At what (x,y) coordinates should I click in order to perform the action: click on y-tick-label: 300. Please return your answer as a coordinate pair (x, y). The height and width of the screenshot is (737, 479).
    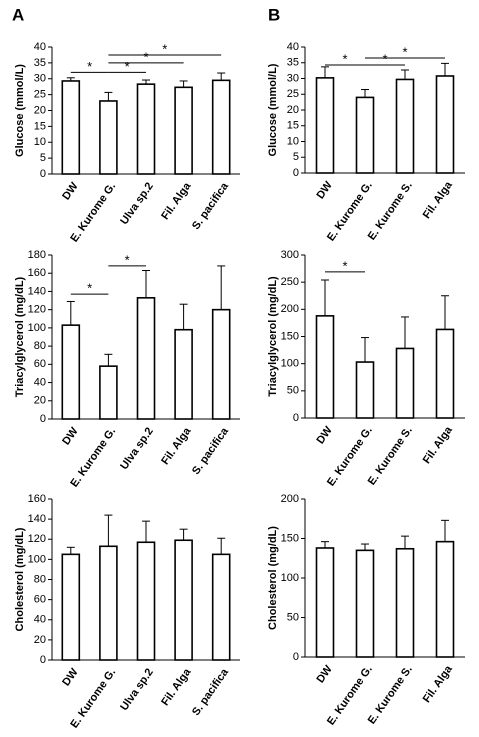
    Looking at the image, I should click on (290, 255).